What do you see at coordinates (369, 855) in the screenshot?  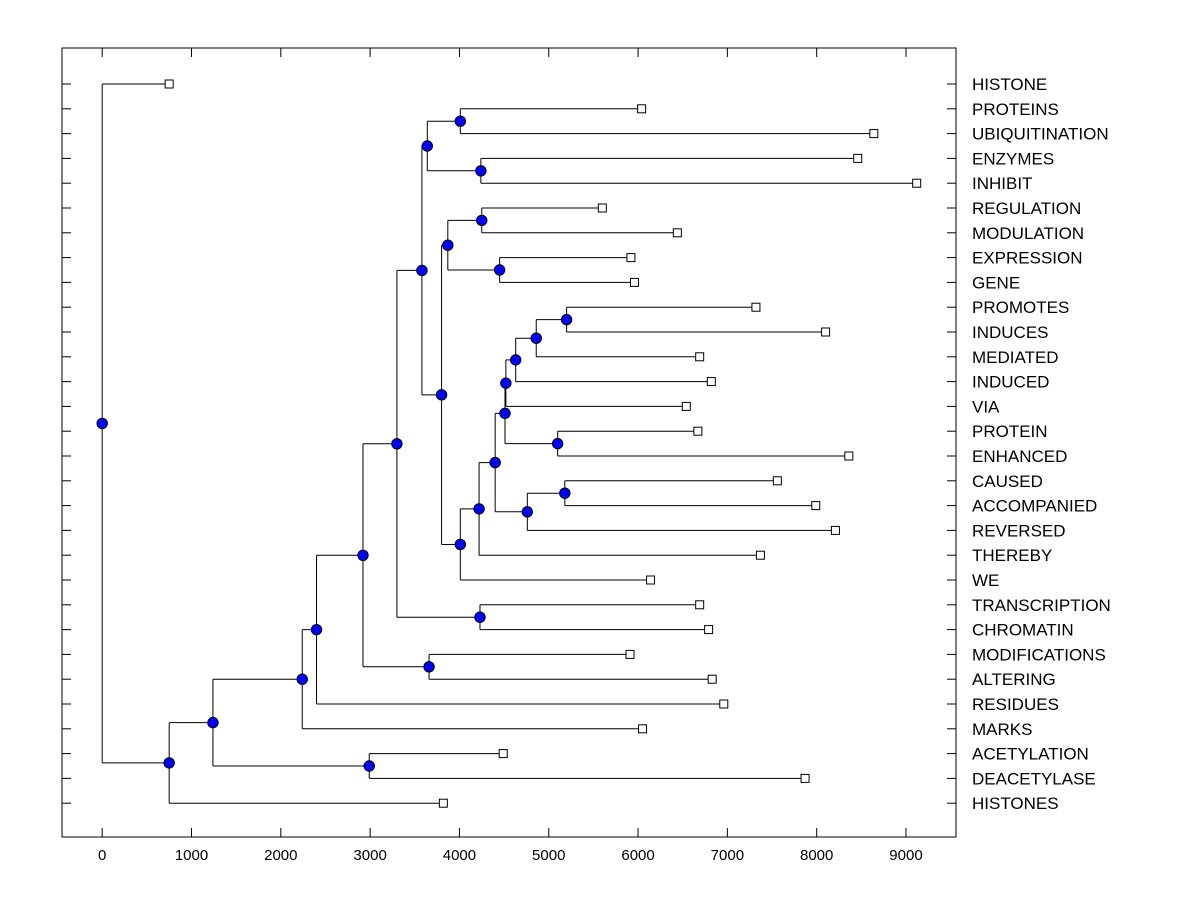 I see `x-tick-label: 3000` at bounding box center [369, 855].